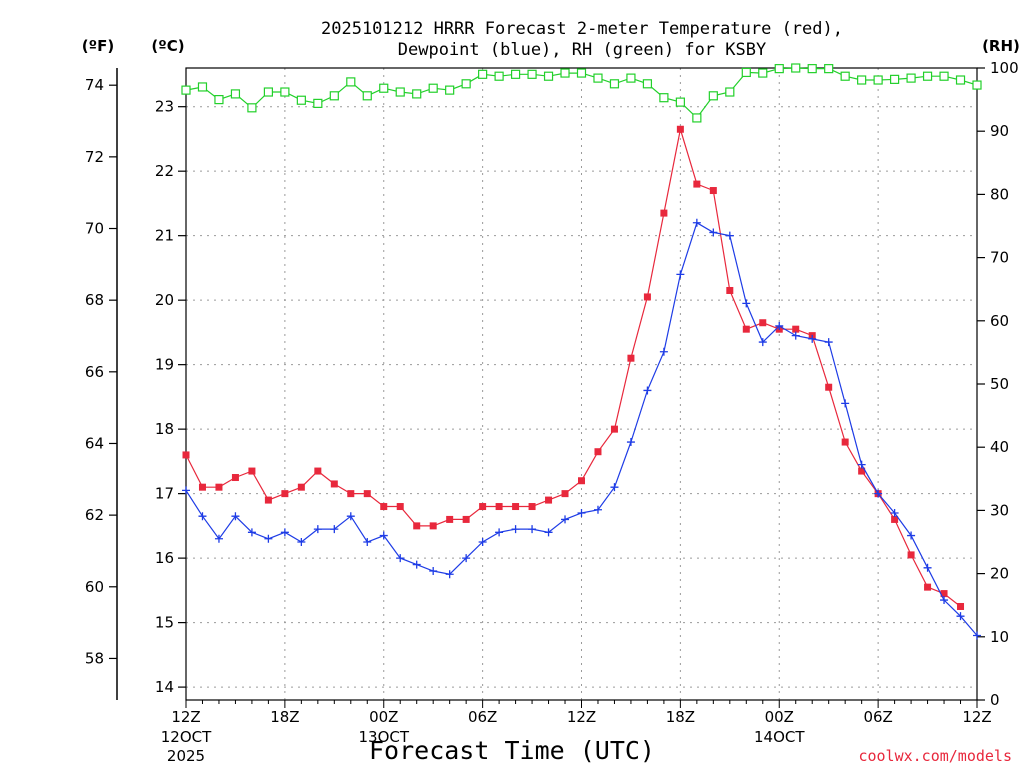  I want to click on x-tick-year-label: 2025, so click(186, 756).